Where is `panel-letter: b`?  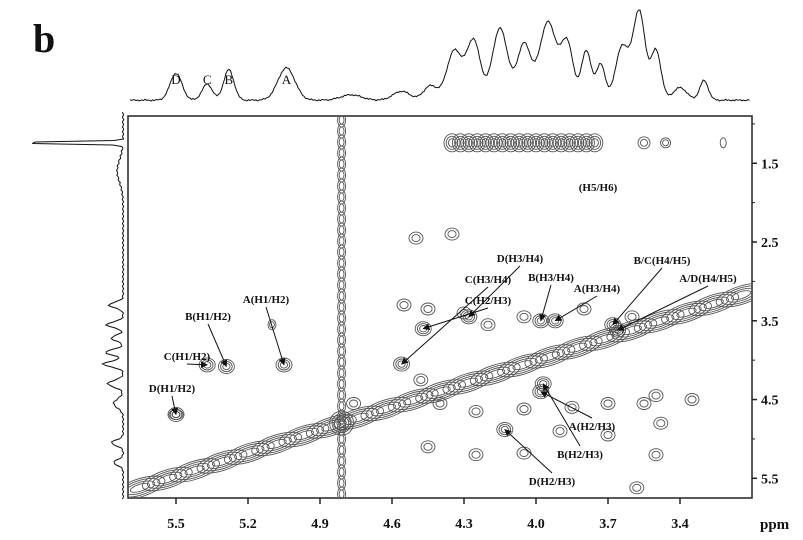
panel-letter: b is located at coordinates (44, 38).